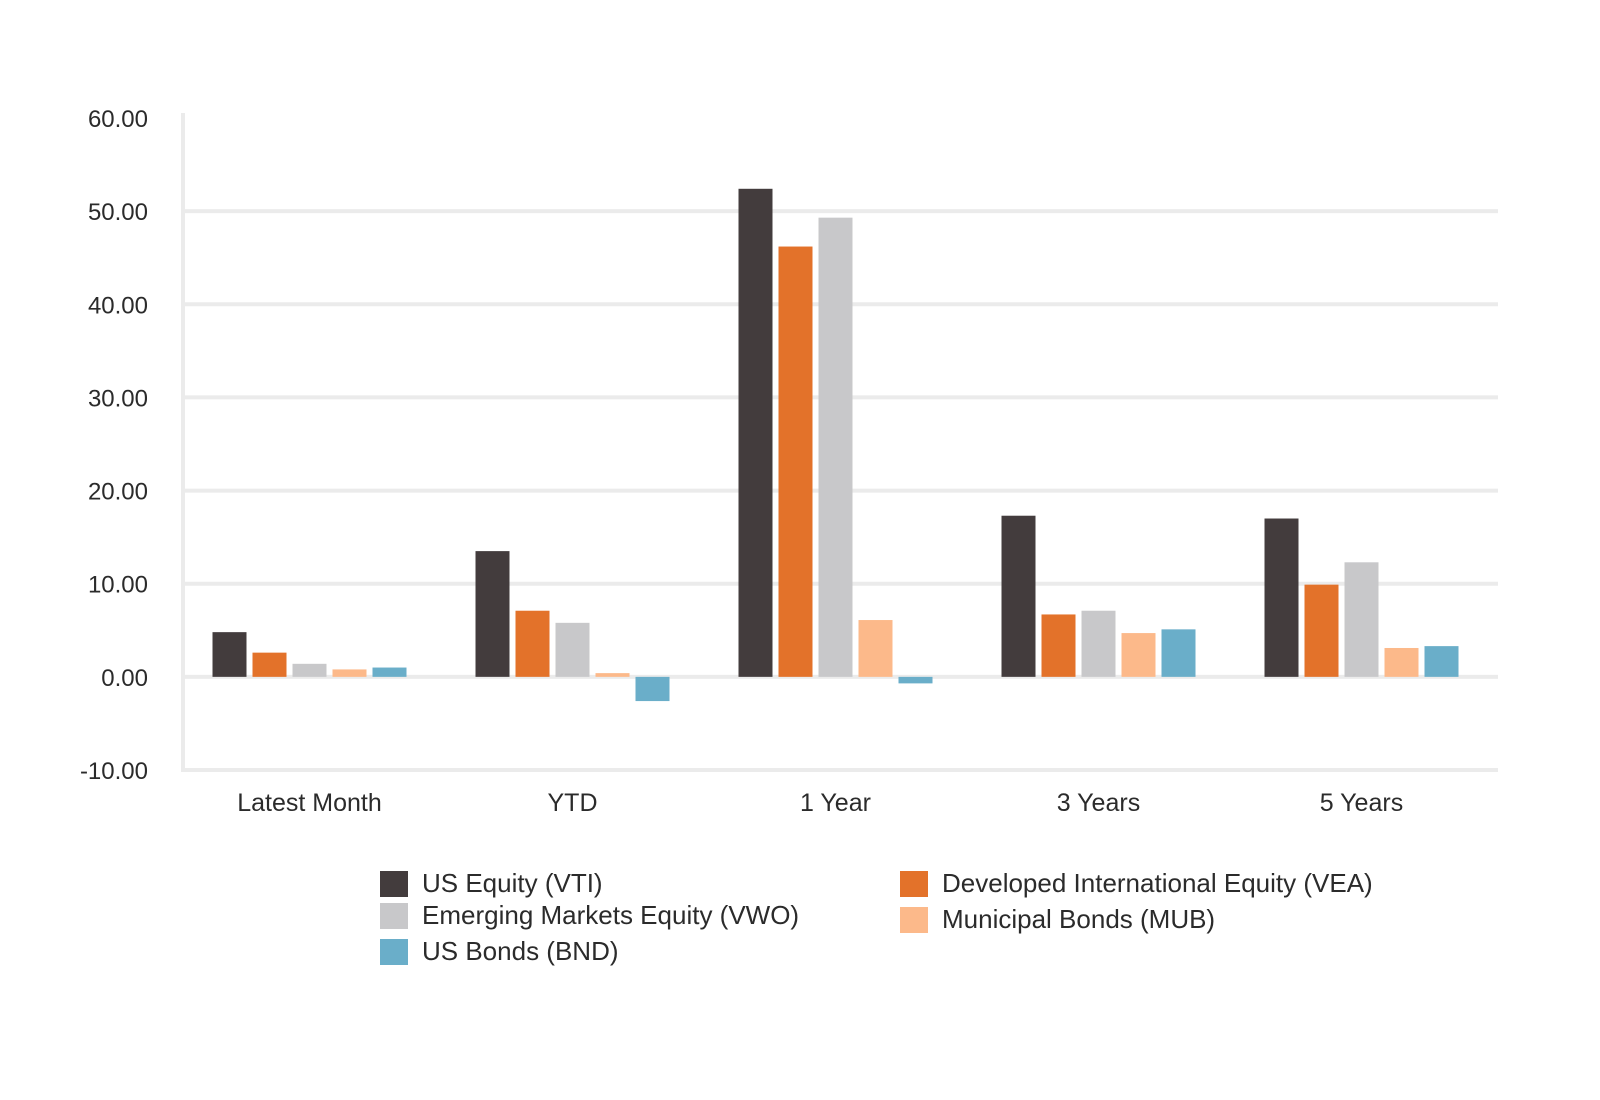  Describe the element at coordinates (1157, 883) in the screenshot. I see `legend-label-developed-international: Developed International Equity (VEA)` at that location.